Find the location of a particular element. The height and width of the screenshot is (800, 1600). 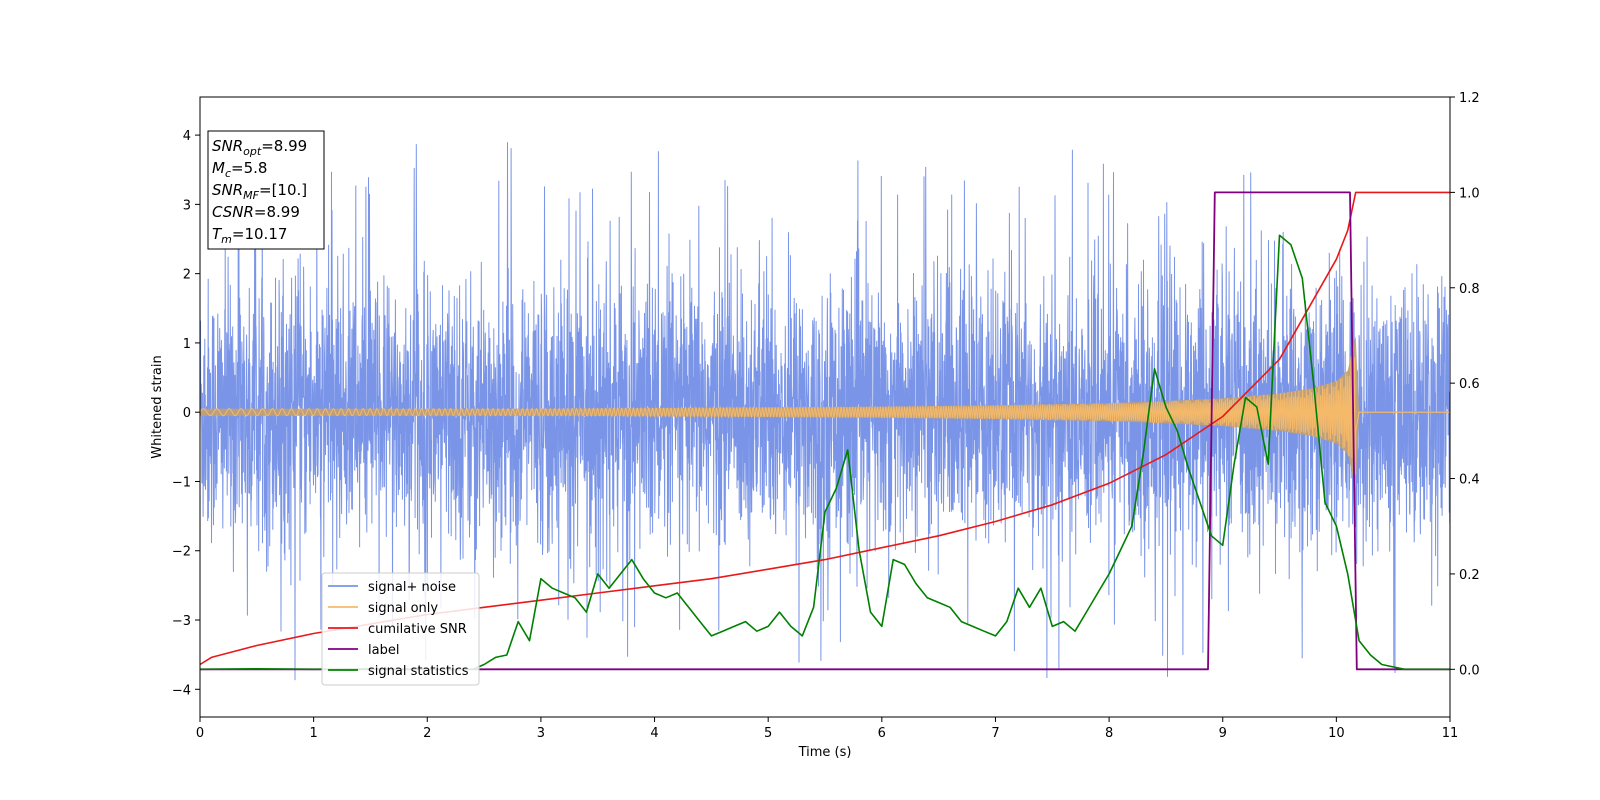

y-tick-label-right: 0.0 is located at coordinates (1469, 670).